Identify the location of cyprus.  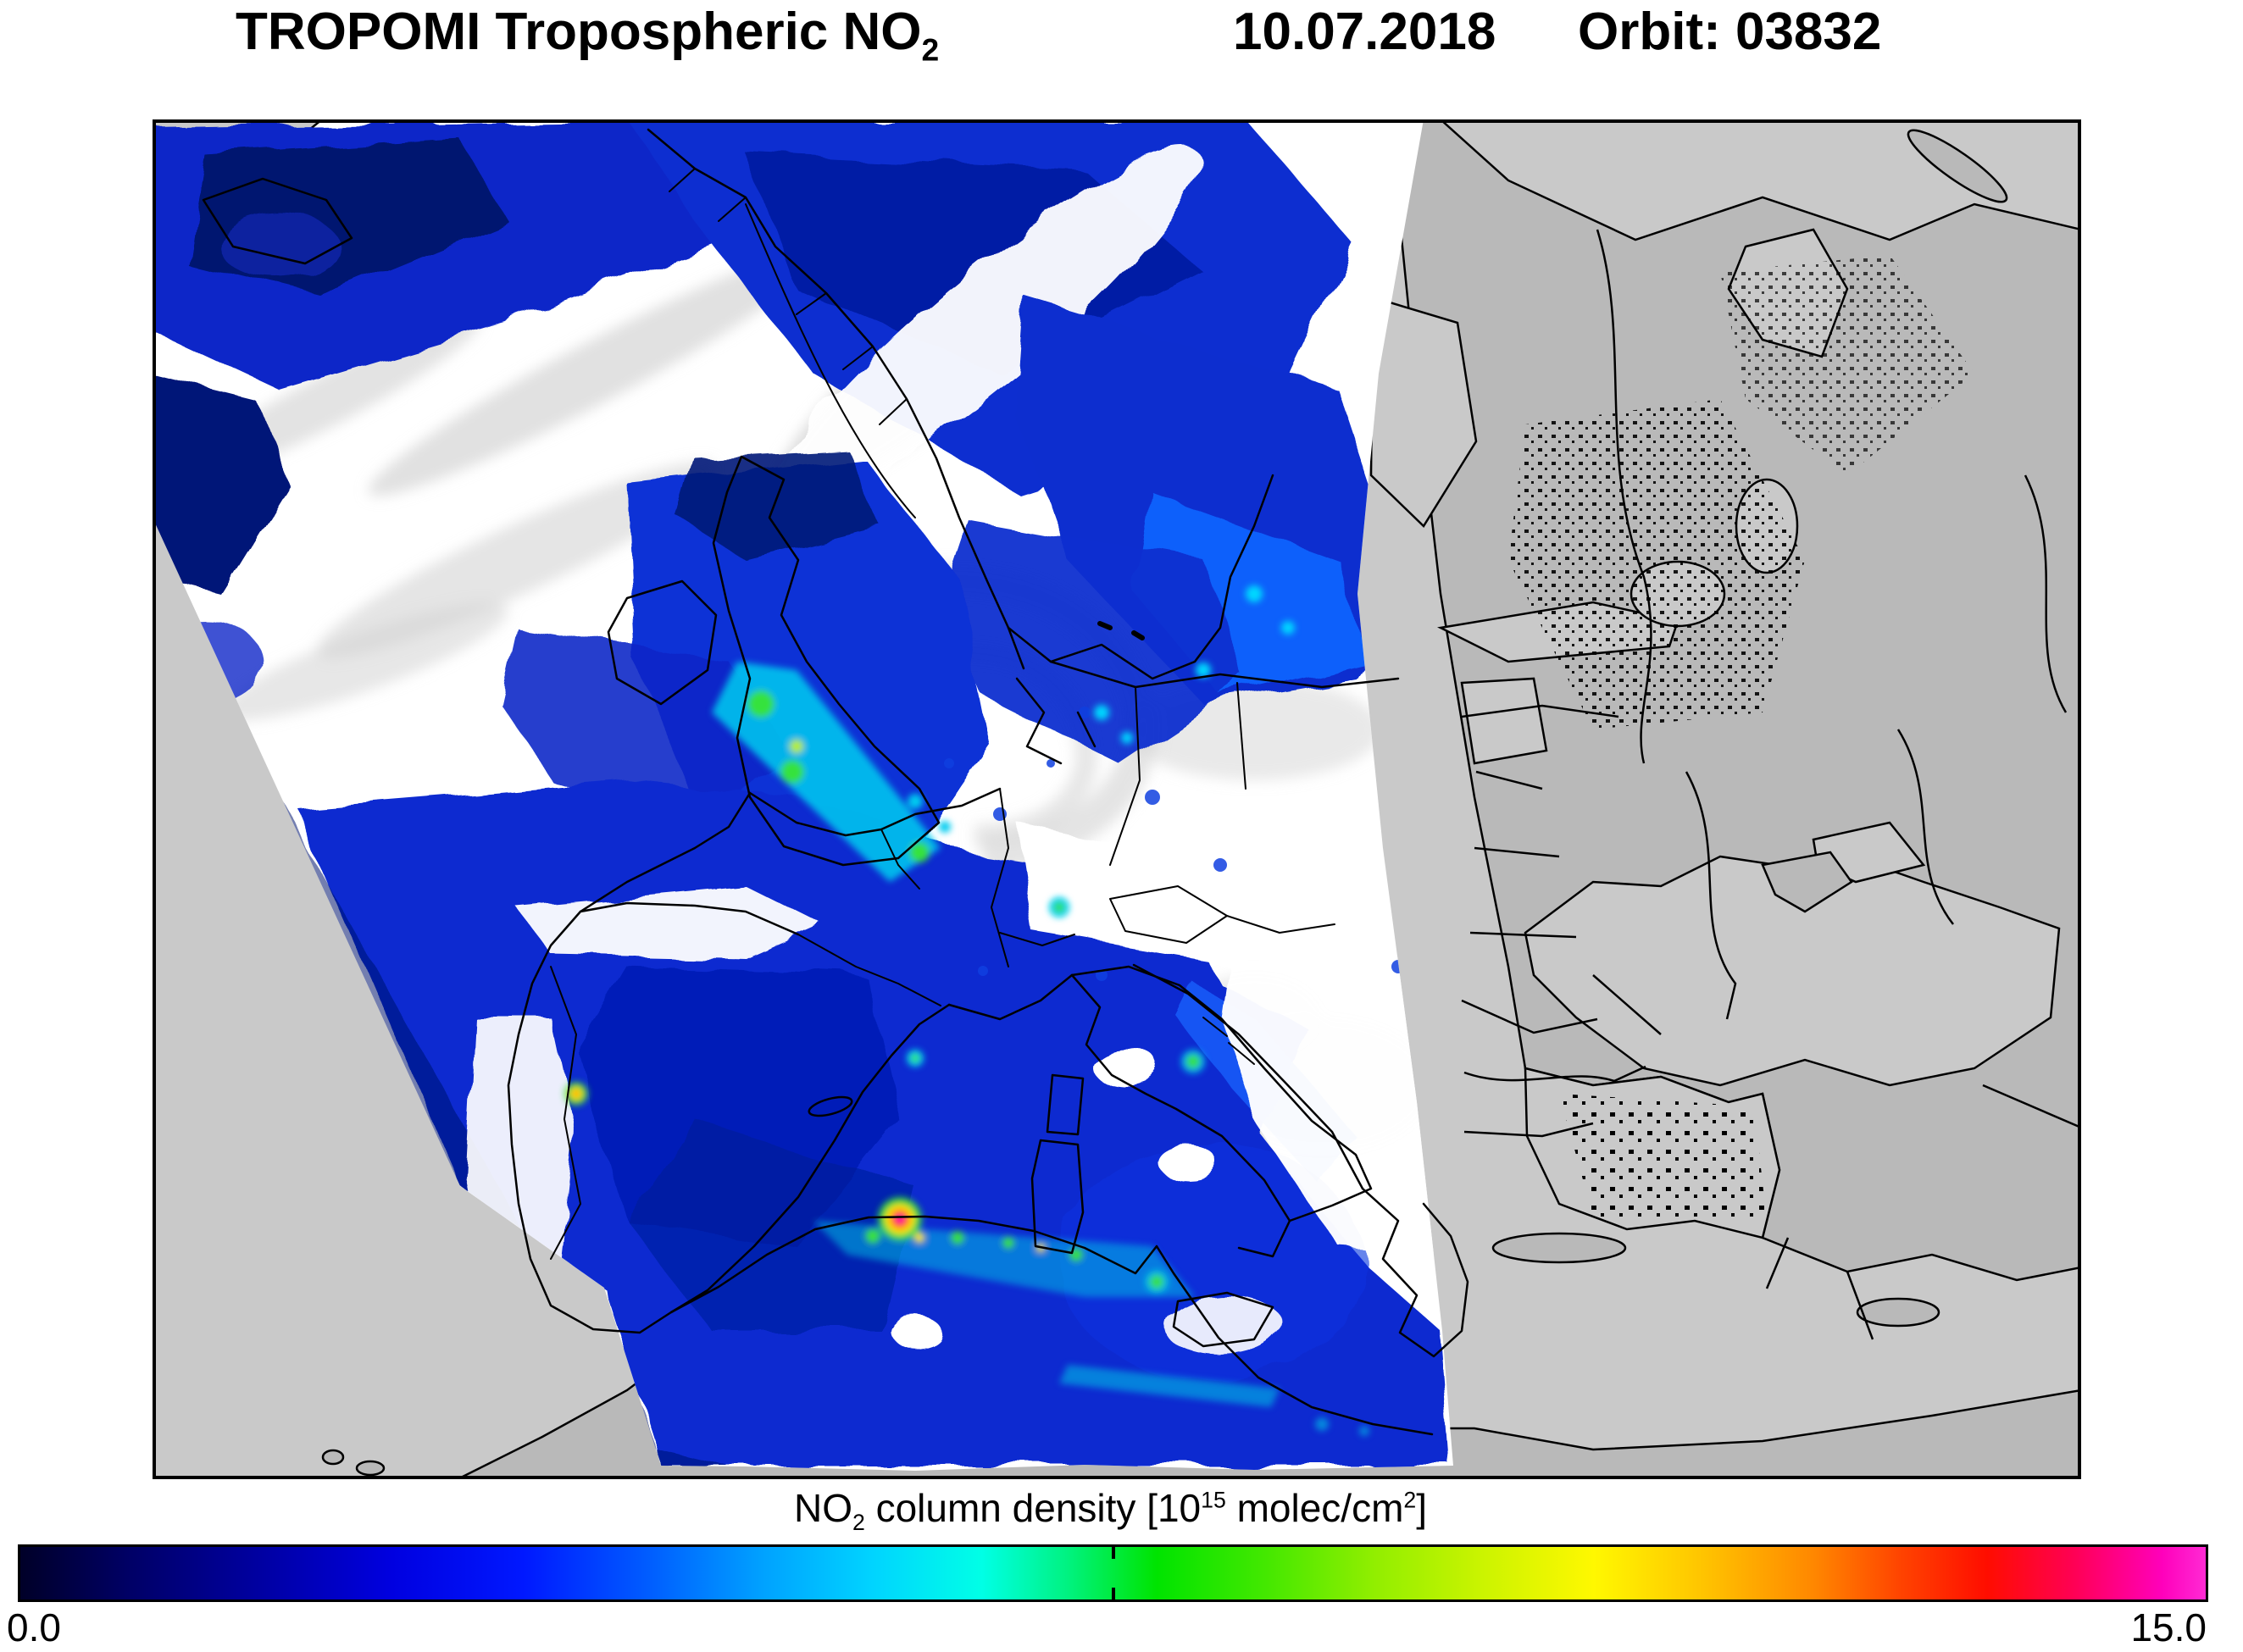
(1898, 1313).